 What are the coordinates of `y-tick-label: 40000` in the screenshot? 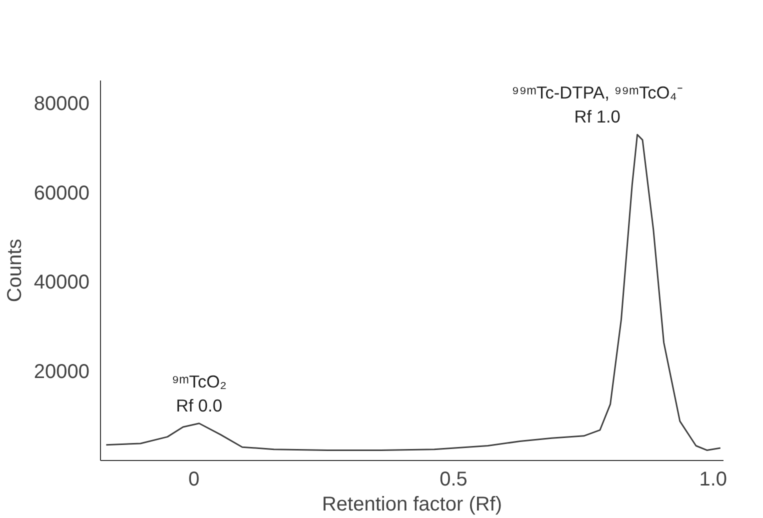 It's located at (62, 283).